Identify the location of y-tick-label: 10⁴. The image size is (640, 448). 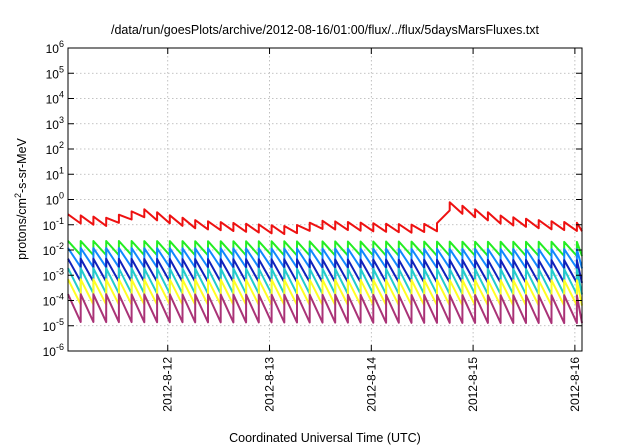
(55, 98).